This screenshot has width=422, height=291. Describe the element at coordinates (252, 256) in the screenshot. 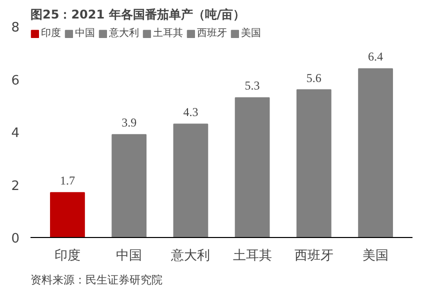

I see `x-tick-label: 土耳其` at that location.